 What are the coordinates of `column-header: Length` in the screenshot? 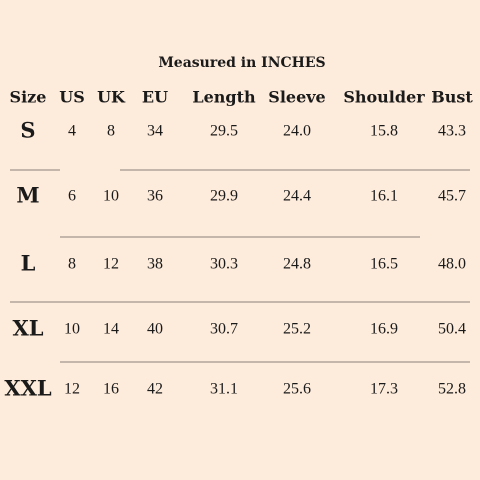 It's located at (224, 97).